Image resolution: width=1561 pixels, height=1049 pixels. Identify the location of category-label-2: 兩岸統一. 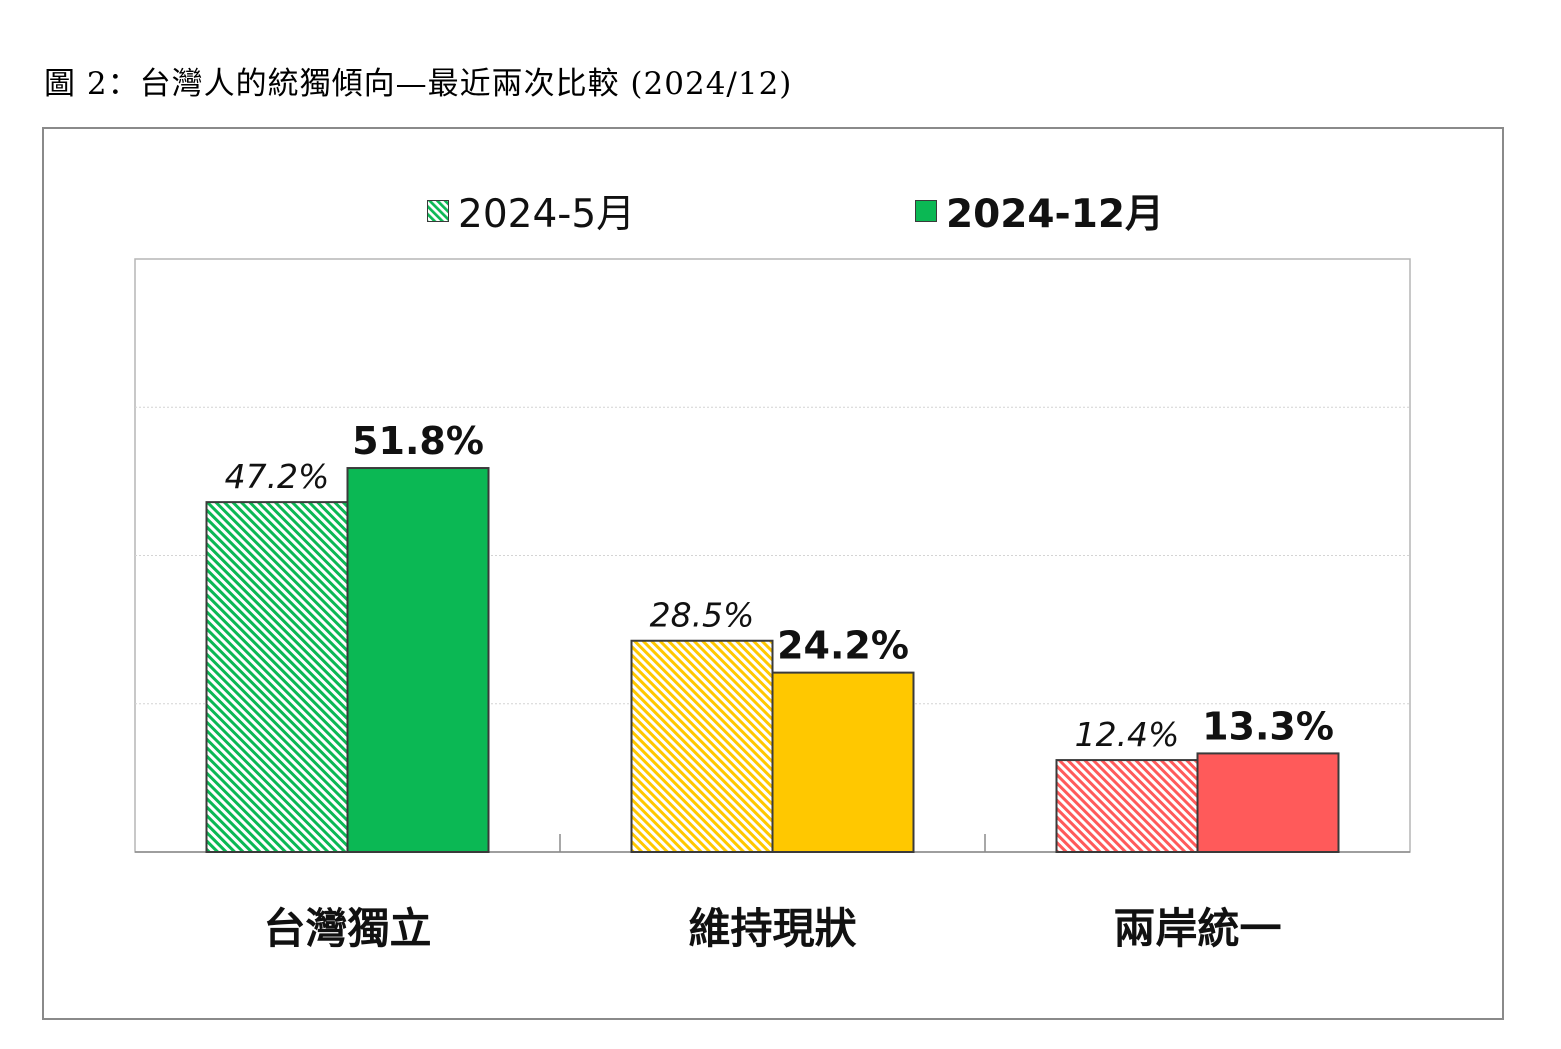
(1197, 928).